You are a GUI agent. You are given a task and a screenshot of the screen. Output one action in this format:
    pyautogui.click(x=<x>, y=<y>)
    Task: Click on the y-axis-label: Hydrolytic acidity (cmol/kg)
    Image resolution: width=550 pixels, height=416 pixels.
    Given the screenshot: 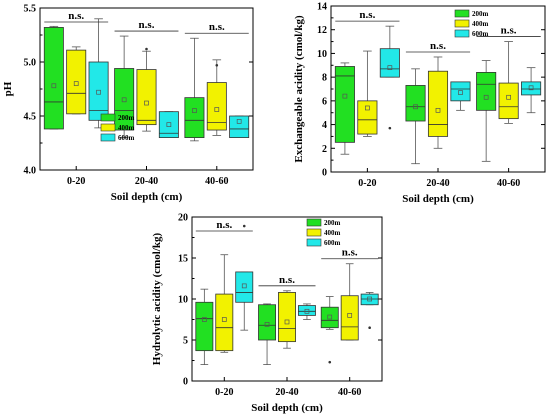 What is the action you would take?
    pyautogui.click(x=157, y=298)
    